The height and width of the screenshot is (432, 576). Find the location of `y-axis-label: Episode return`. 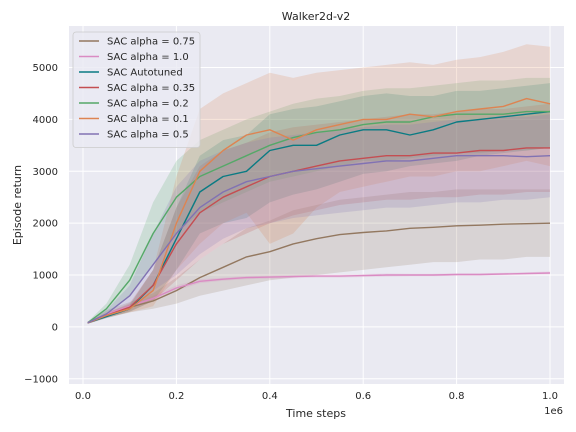

y-axis-label: Episode return is located at coordinates (17, 205).